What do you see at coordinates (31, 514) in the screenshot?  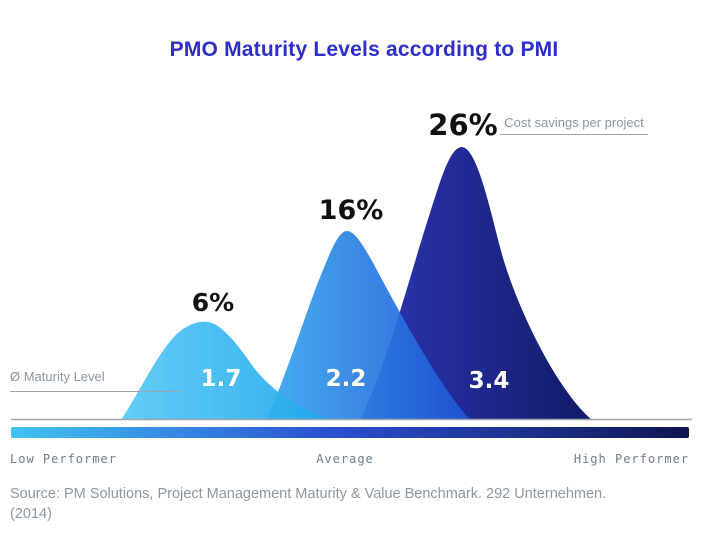 I see `source-line-2: (2014)` at bounding box center [31, 514].